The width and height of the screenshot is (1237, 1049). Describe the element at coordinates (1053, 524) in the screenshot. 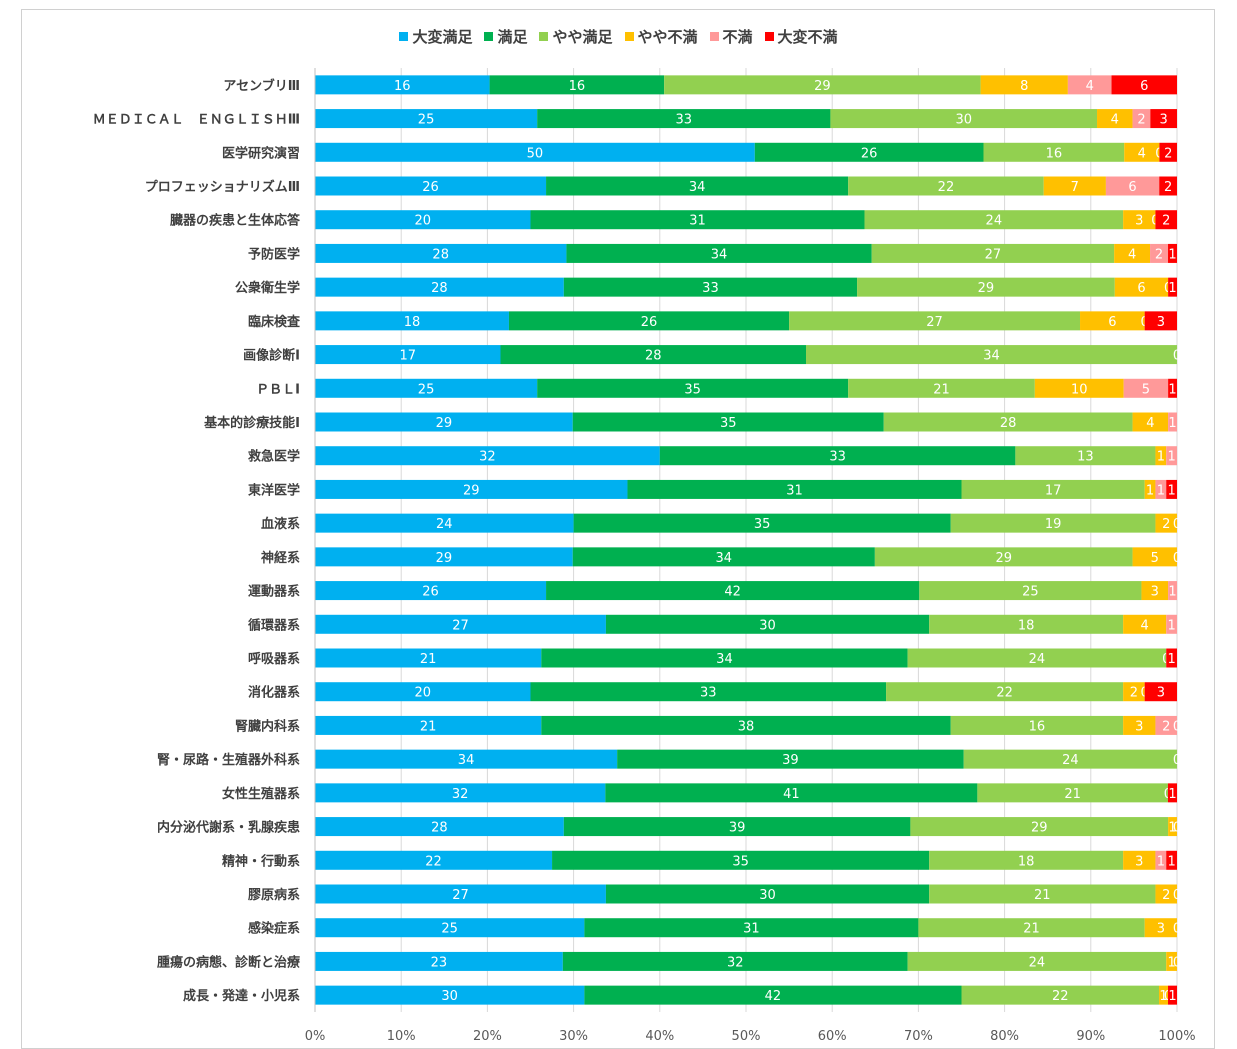

I see `data-label: 19` at that location.